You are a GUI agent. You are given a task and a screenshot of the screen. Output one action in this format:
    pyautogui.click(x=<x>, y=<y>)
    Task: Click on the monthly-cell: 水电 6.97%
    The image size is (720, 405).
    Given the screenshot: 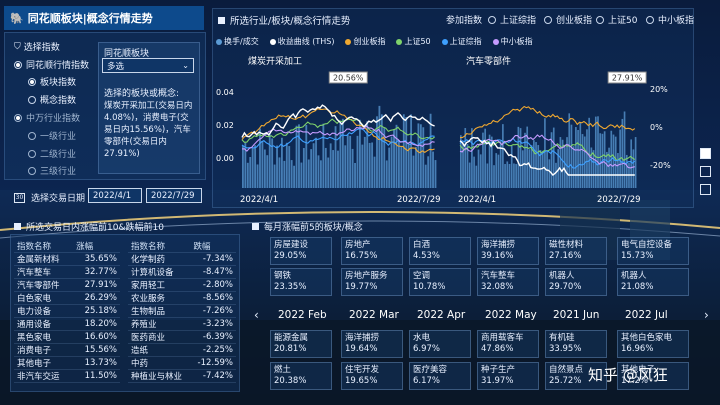 What is the action you would take?
    pyautogui.click(x=440, y=344)
    